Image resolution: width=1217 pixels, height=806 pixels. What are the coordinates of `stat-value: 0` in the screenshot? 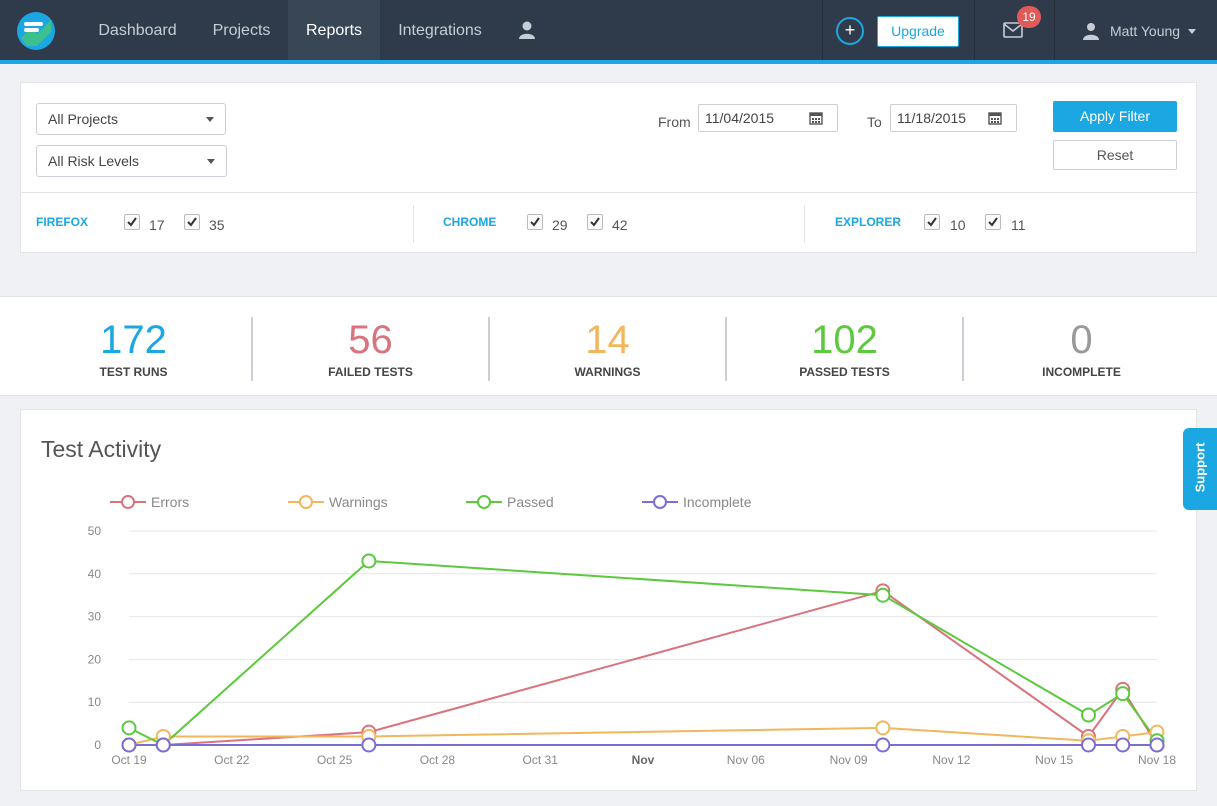 It's located at (1081, 340).